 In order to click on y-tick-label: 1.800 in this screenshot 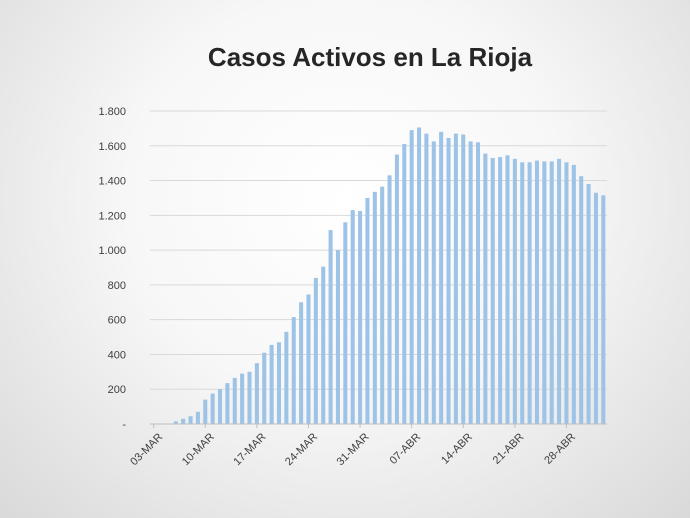, I will do `click(112, 112)`.